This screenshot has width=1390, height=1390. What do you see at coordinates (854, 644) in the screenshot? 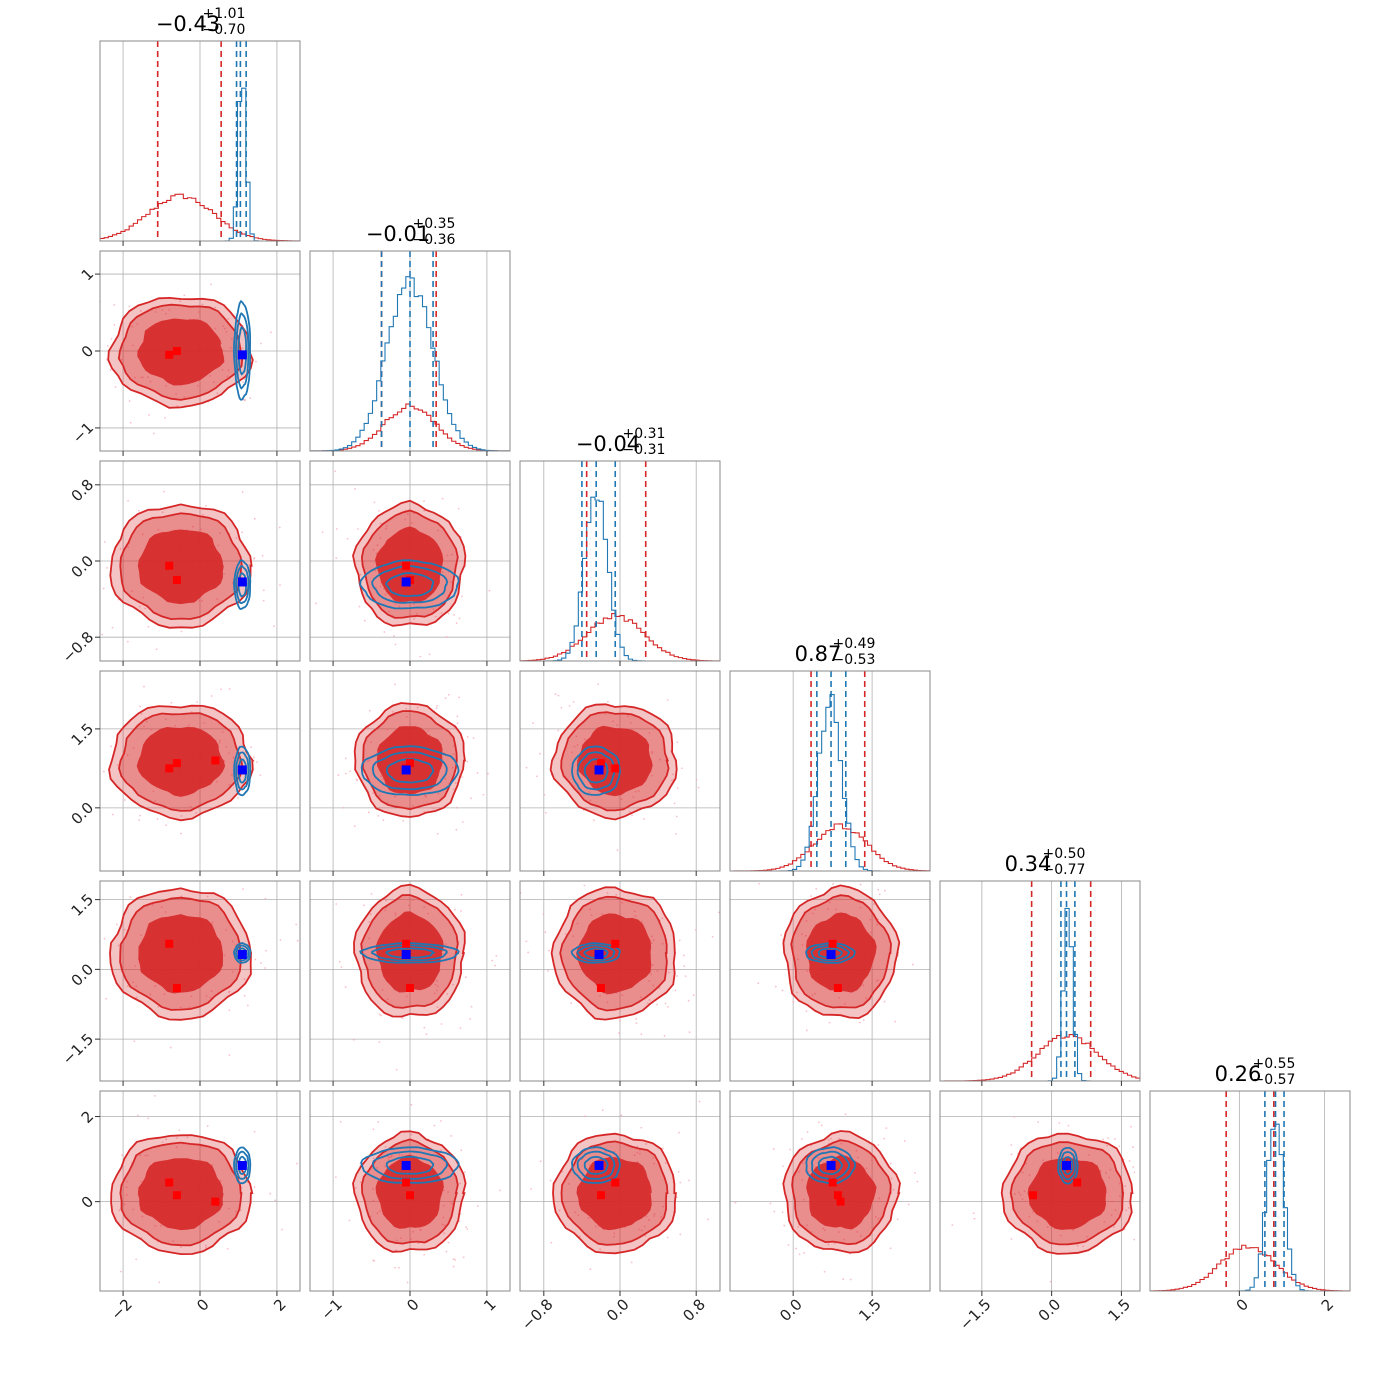
I see `title-upper-error: +0.49` at bounding box center [854, 644].